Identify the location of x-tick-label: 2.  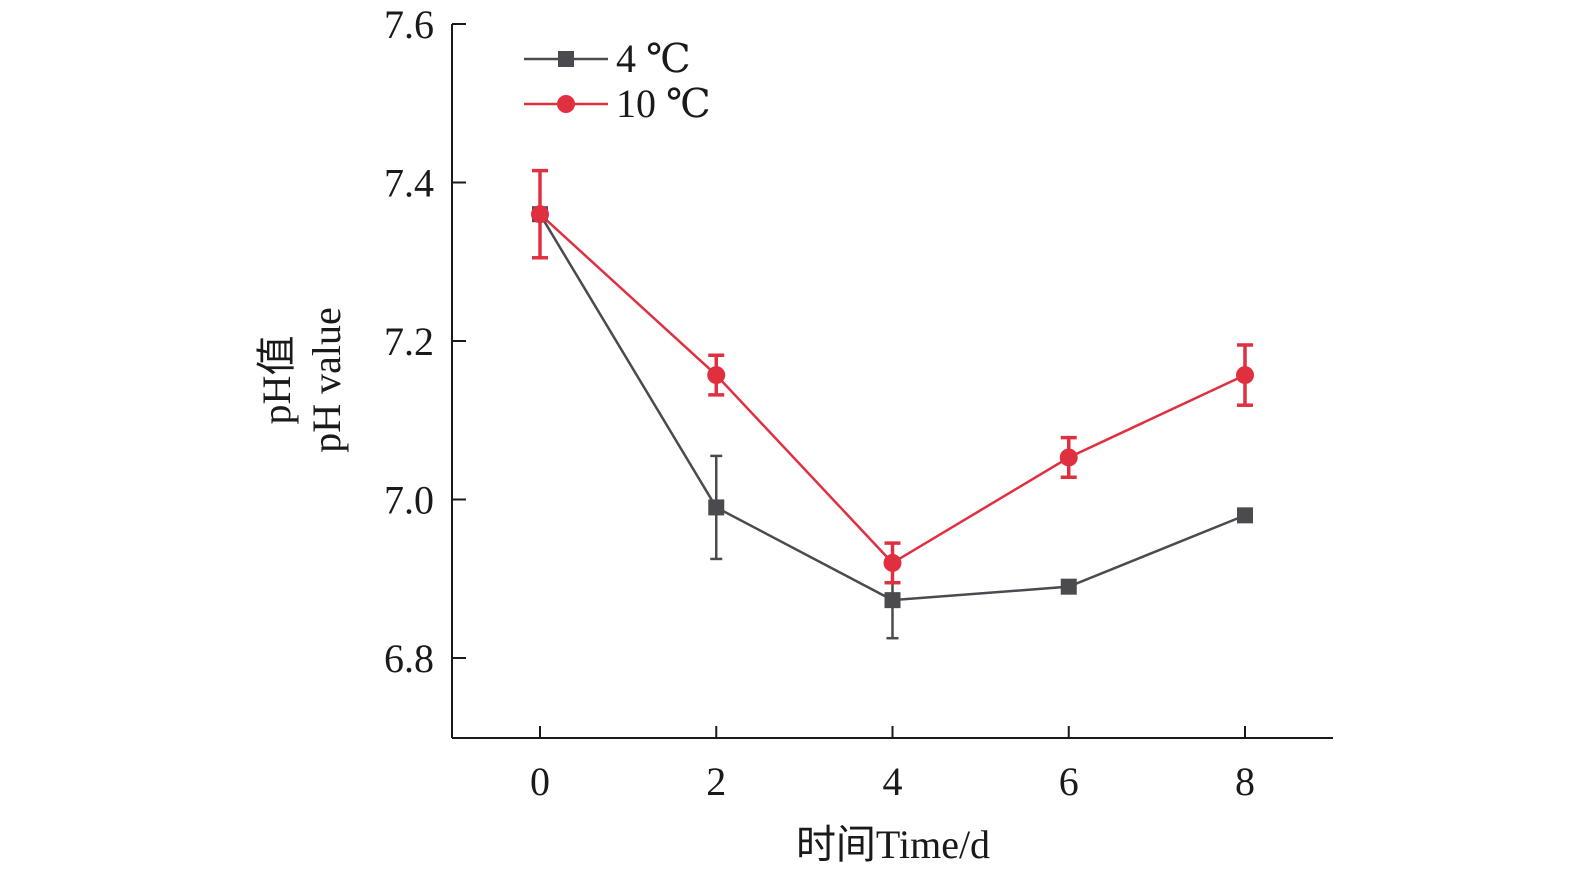
(716, 781).